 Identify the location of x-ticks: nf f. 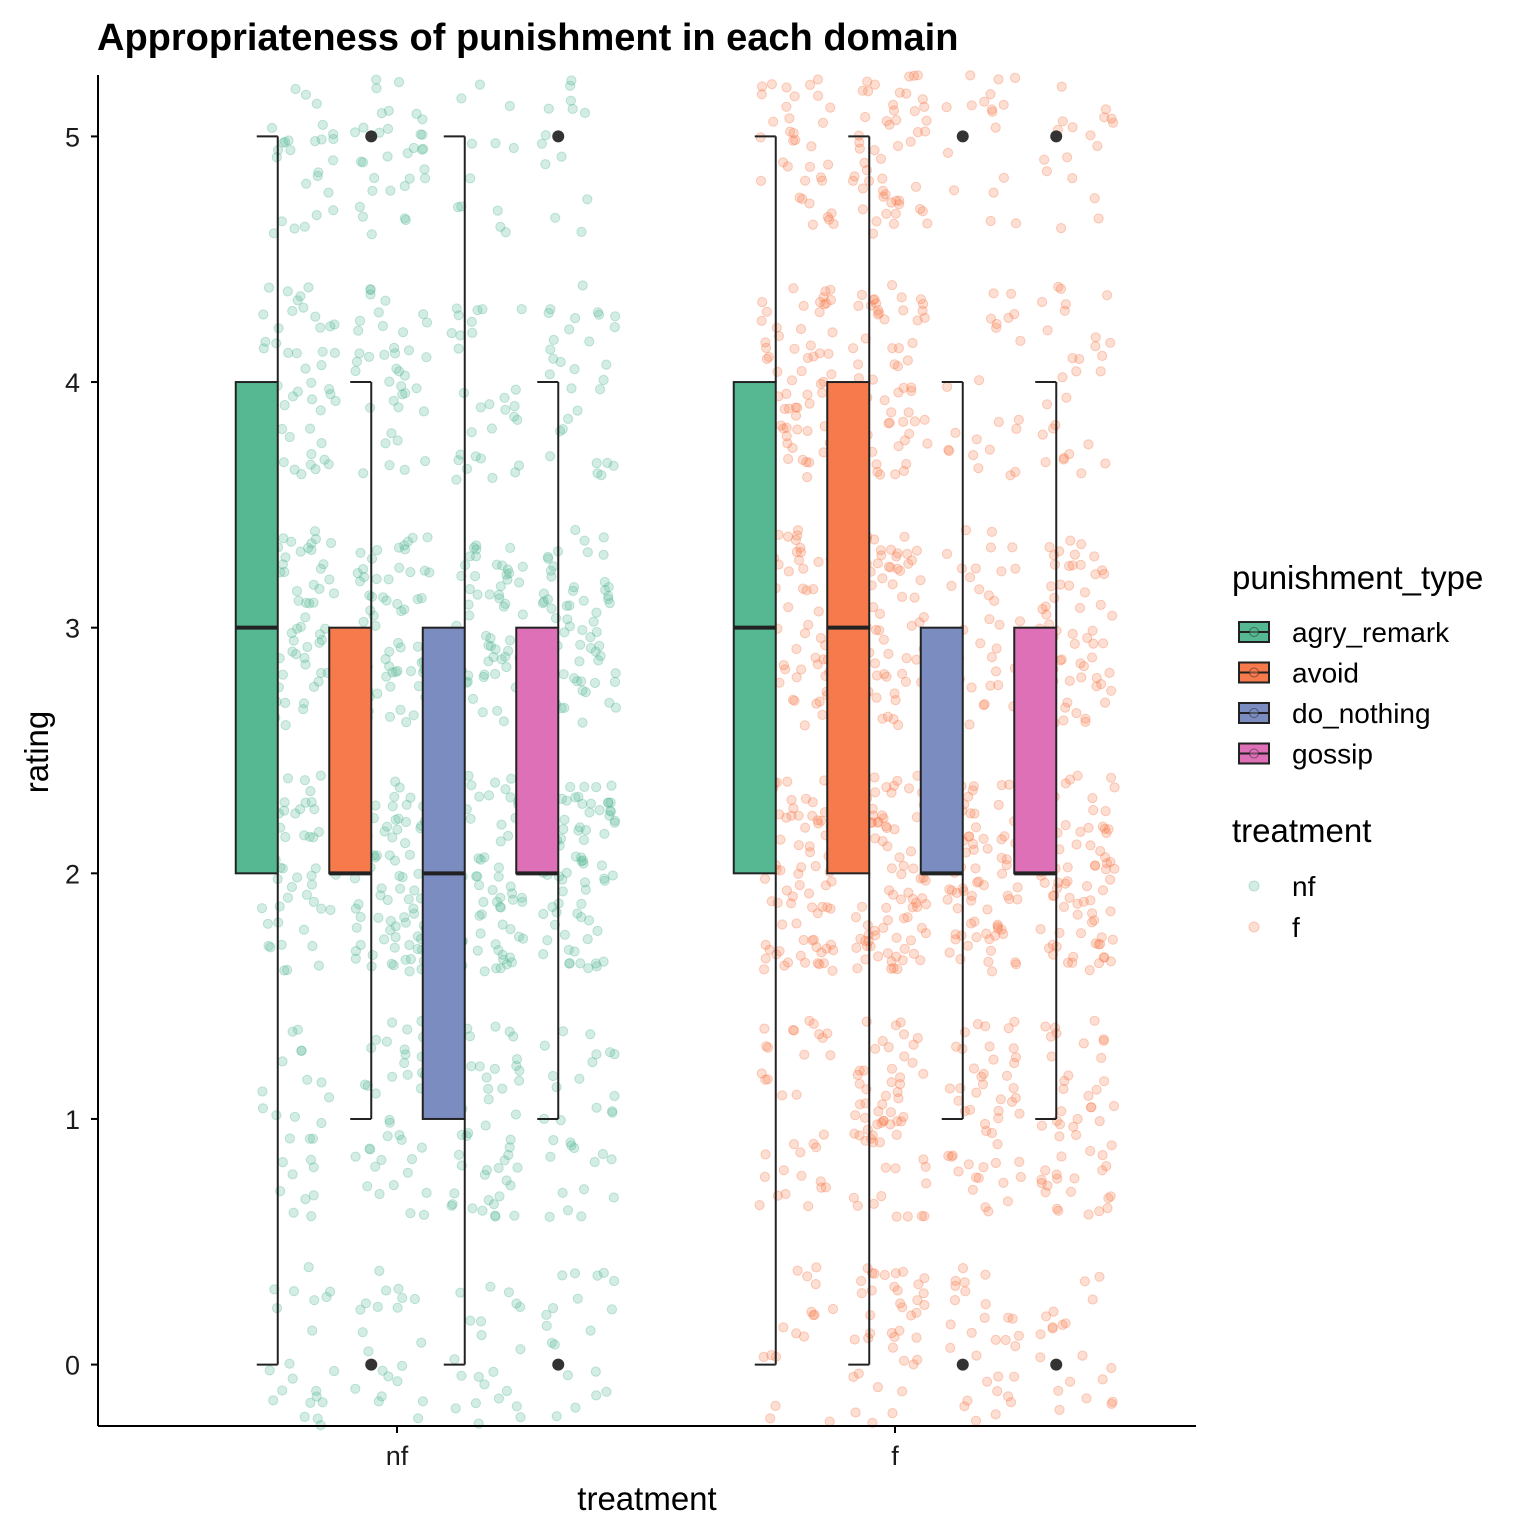
(642, 1448).